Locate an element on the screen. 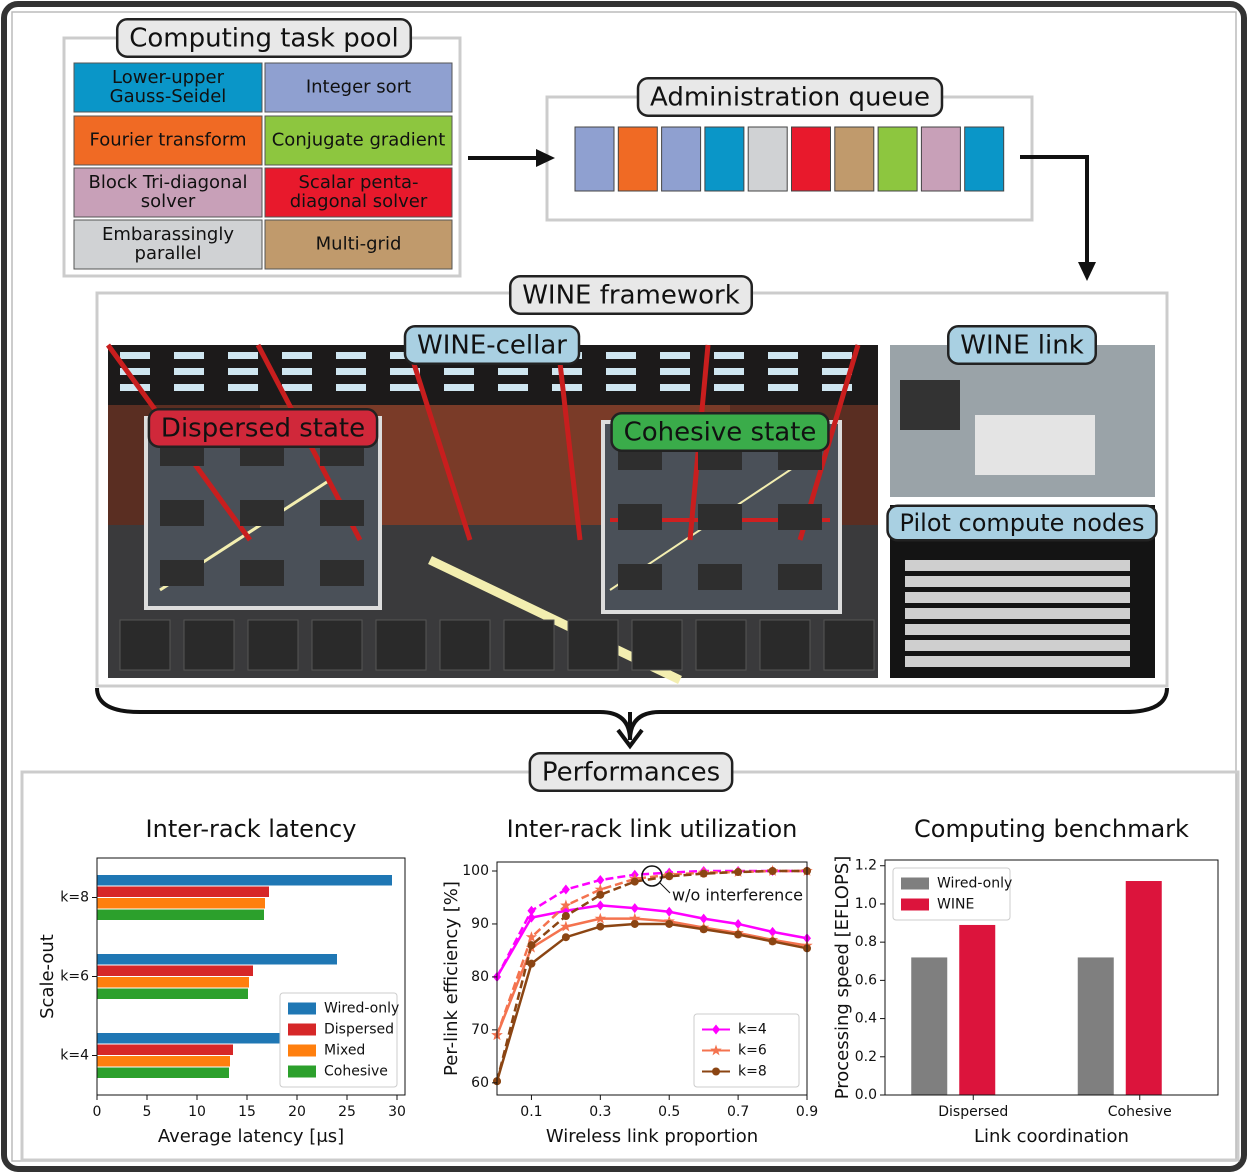  x-axis-label: Average latency [μs] is located at coordinates (251, 1136).